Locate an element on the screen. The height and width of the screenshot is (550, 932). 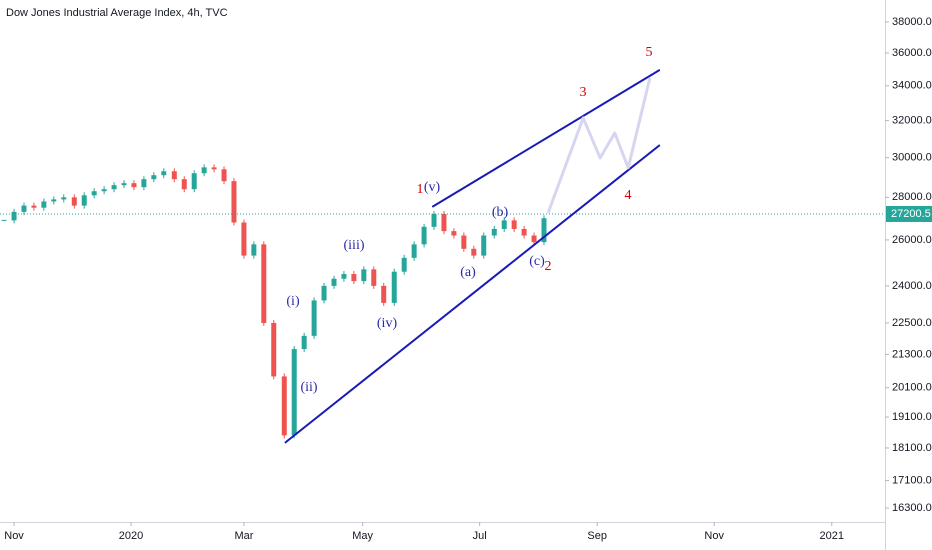
x-tick-label: Mar is located at coordinates (243, 536).